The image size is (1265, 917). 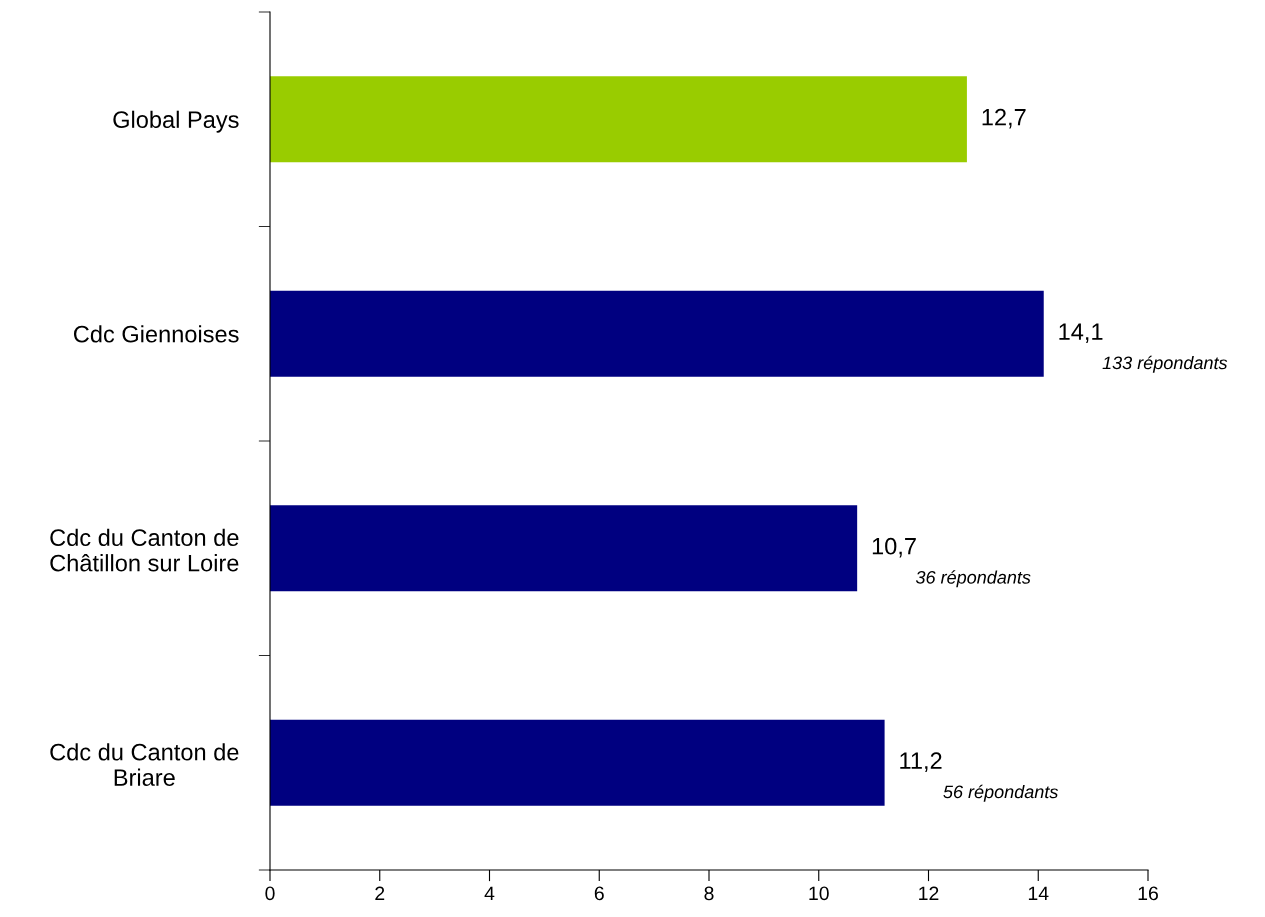 What do you see at coordinates (144, 764) in the screenshot?
I see `y-tick-label: Cdc du Canton de Briare` at bounding box center [144, 764].